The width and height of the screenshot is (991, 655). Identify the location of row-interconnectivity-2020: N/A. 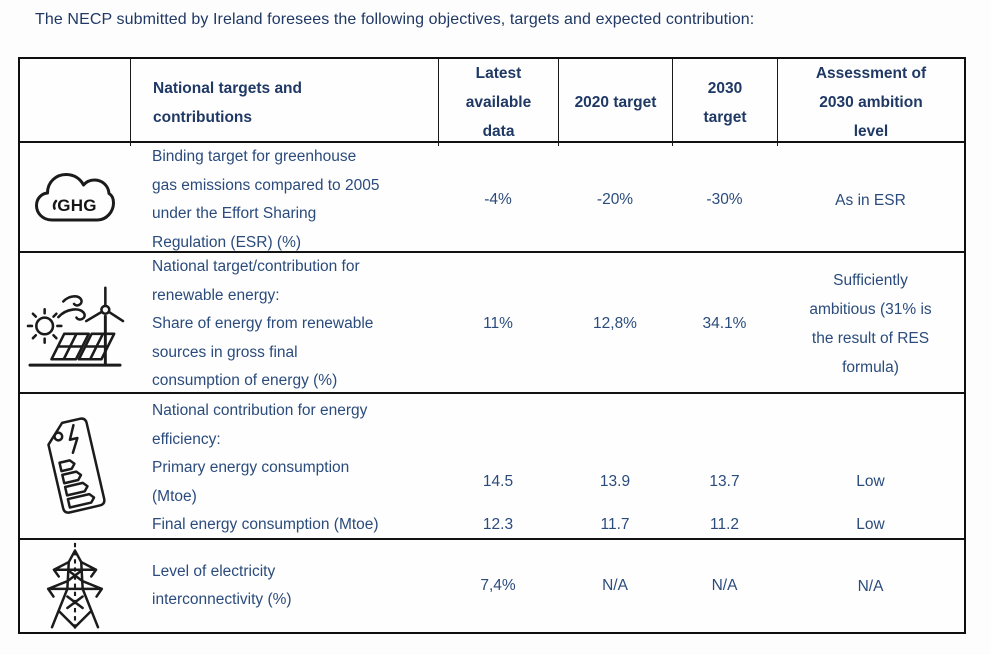
(615, 585).